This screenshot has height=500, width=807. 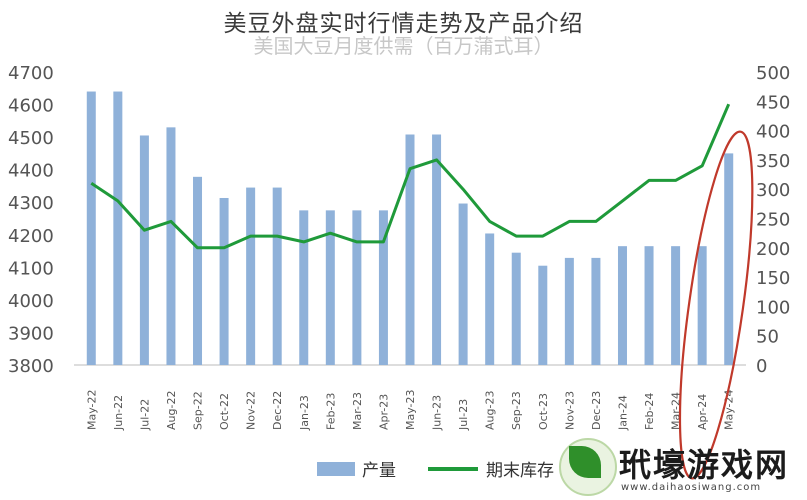 What do you see at coordinates (463, 415) in the screenshot?
I see `x-tick-label: Jul-23` at bounding box center [463, 415].